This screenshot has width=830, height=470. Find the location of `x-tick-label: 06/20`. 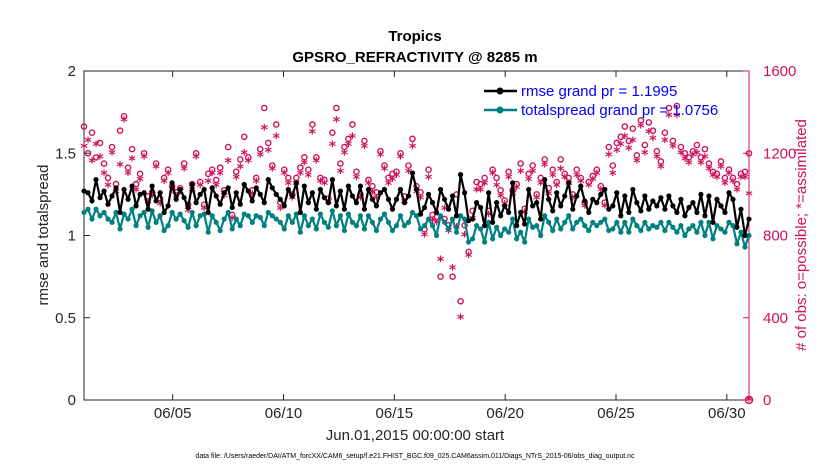

x-tick-label: 06/20 is located at coordinates (505, 413).